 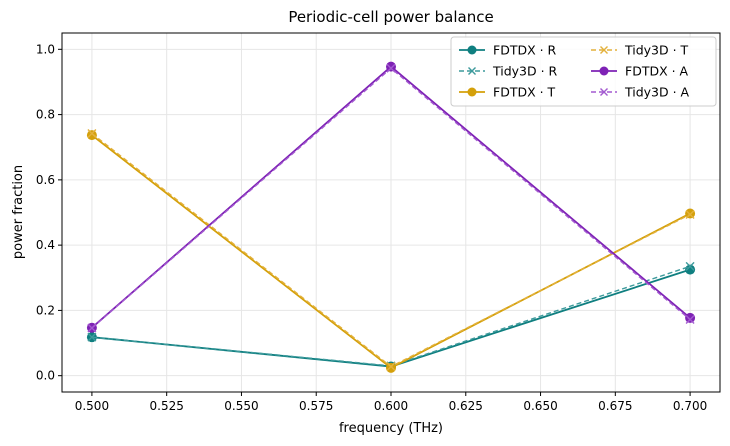 I want to click on legend-box, so click(x=583, y=71).